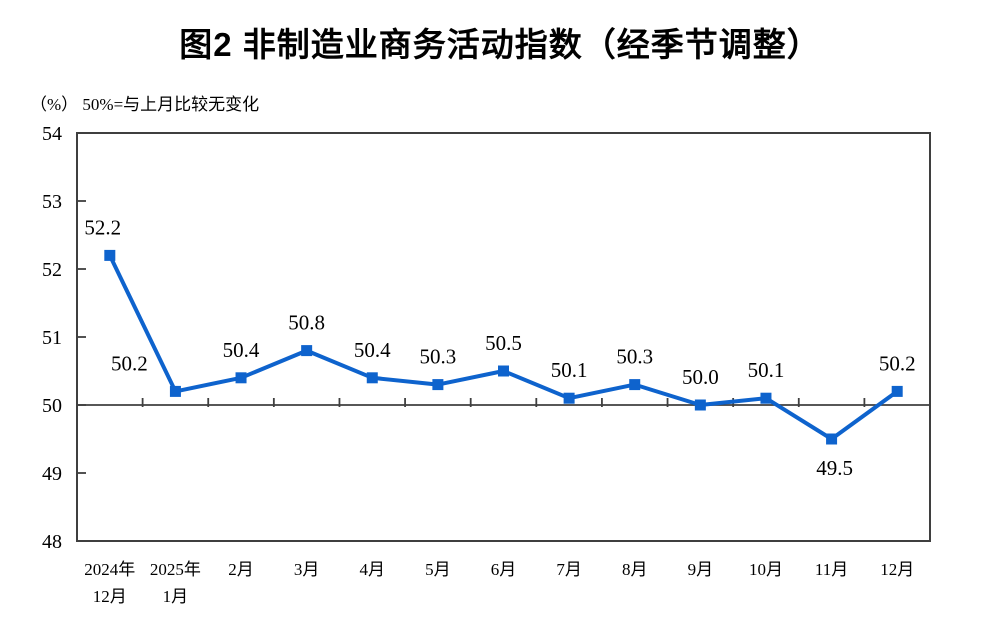 Image resolution: width=1000 pixels, height=620 pixels. Describe the element at coordinates (52, 338) in the screenshot. I see `y-axis-label: 51` at that location.